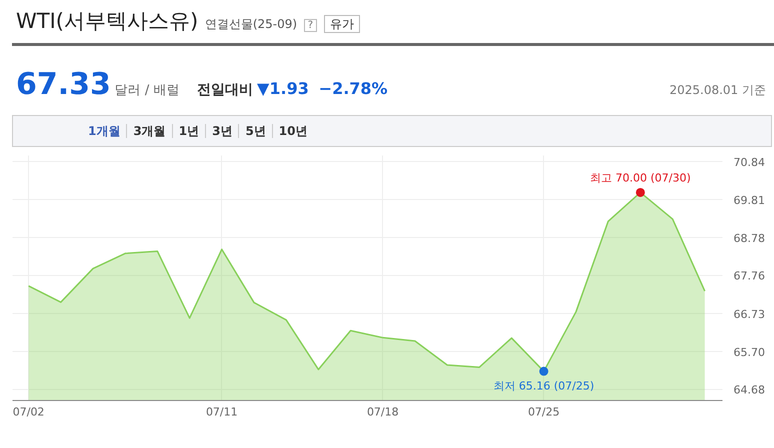 This screenshot has height=448, width=774. I want to click on text: 3개월, so click(146, 131).